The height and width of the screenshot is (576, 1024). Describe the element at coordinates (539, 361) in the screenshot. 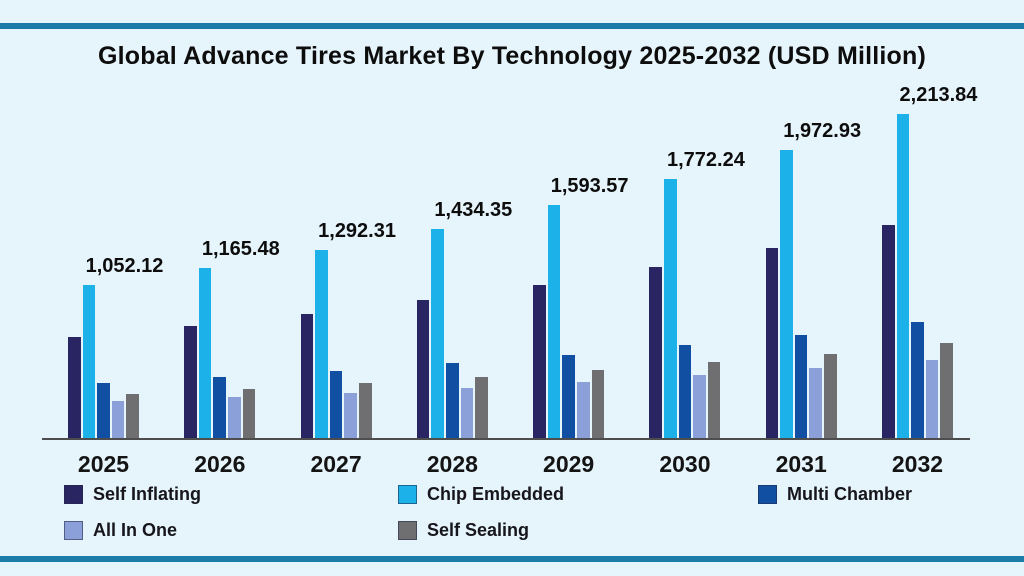

I see `bar-self-inflating-2029` at that location.